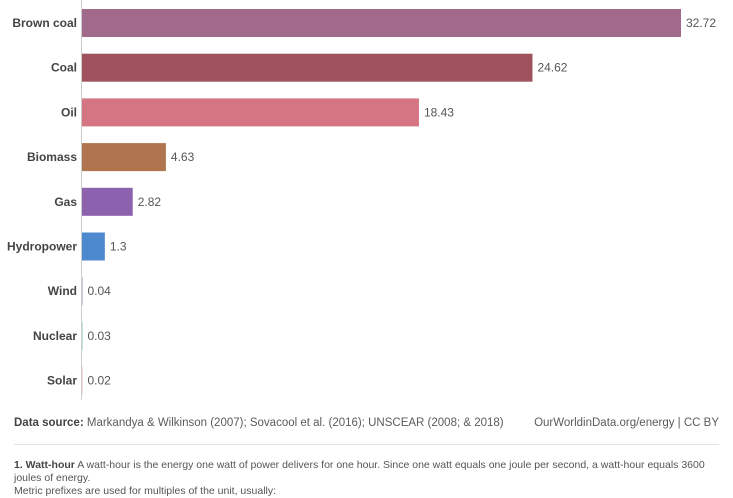 The width and height of the screenshot is (733, 498). What do you see at coordinates (44, 465) in the screenshot?
I see `footnote-term: 1. Watt-hour` at bounding box center [44, 465].